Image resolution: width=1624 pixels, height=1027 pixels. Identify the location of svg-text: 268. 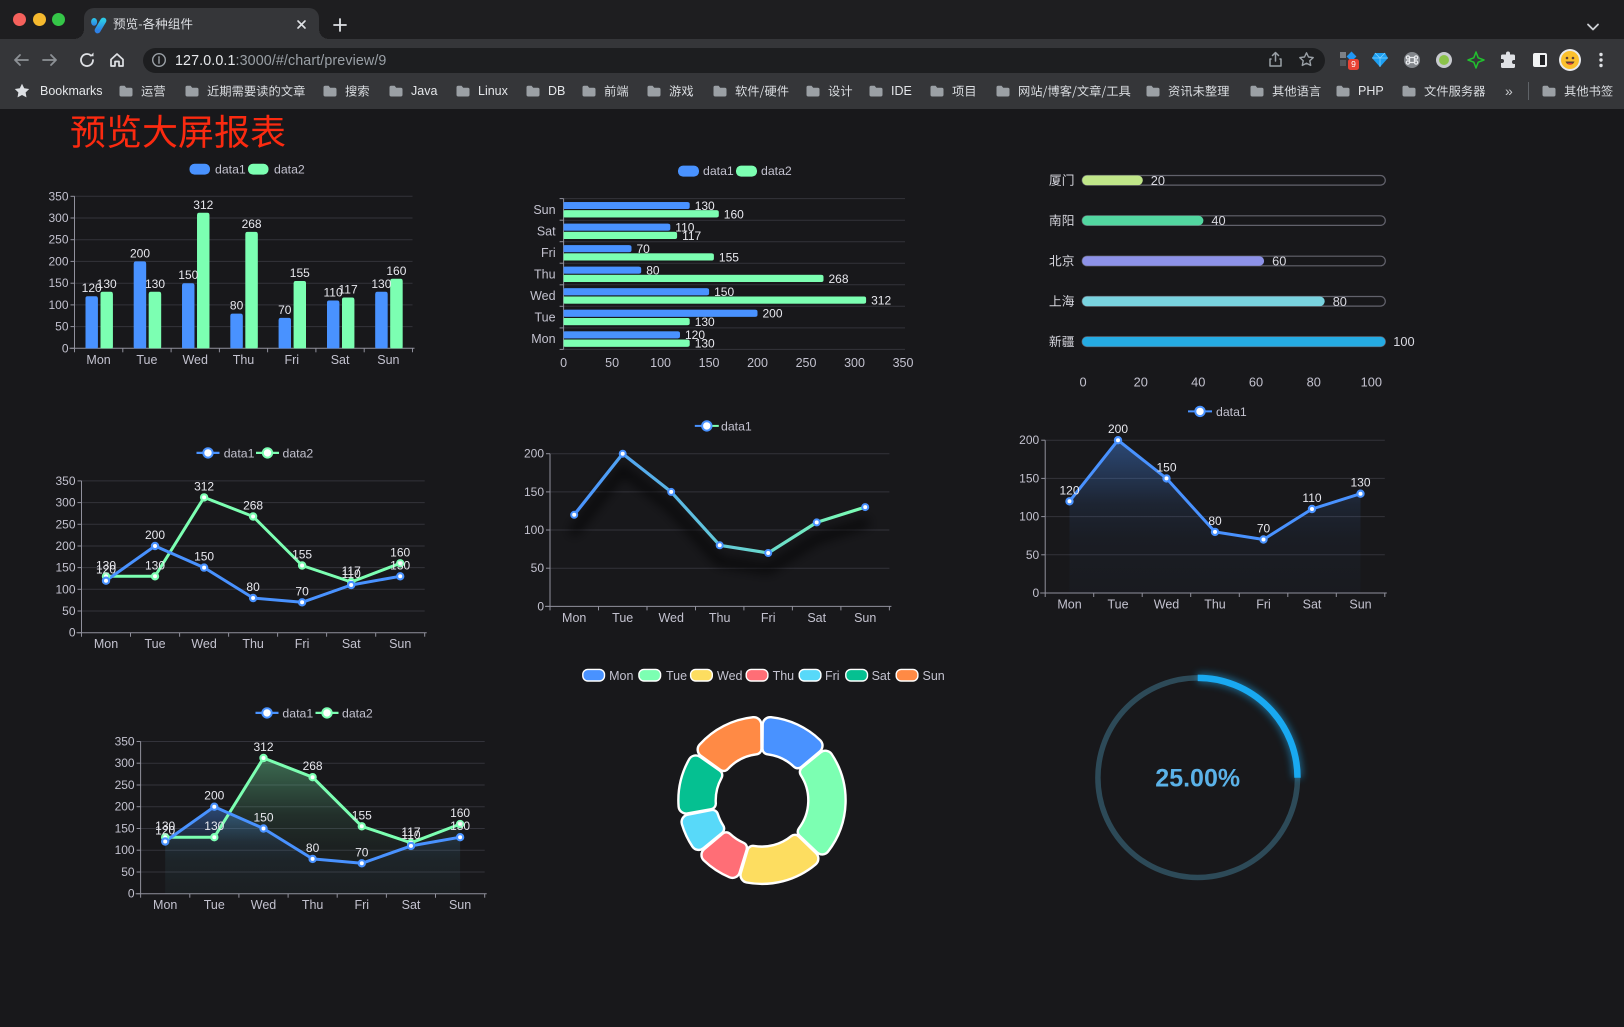
(253, 506).